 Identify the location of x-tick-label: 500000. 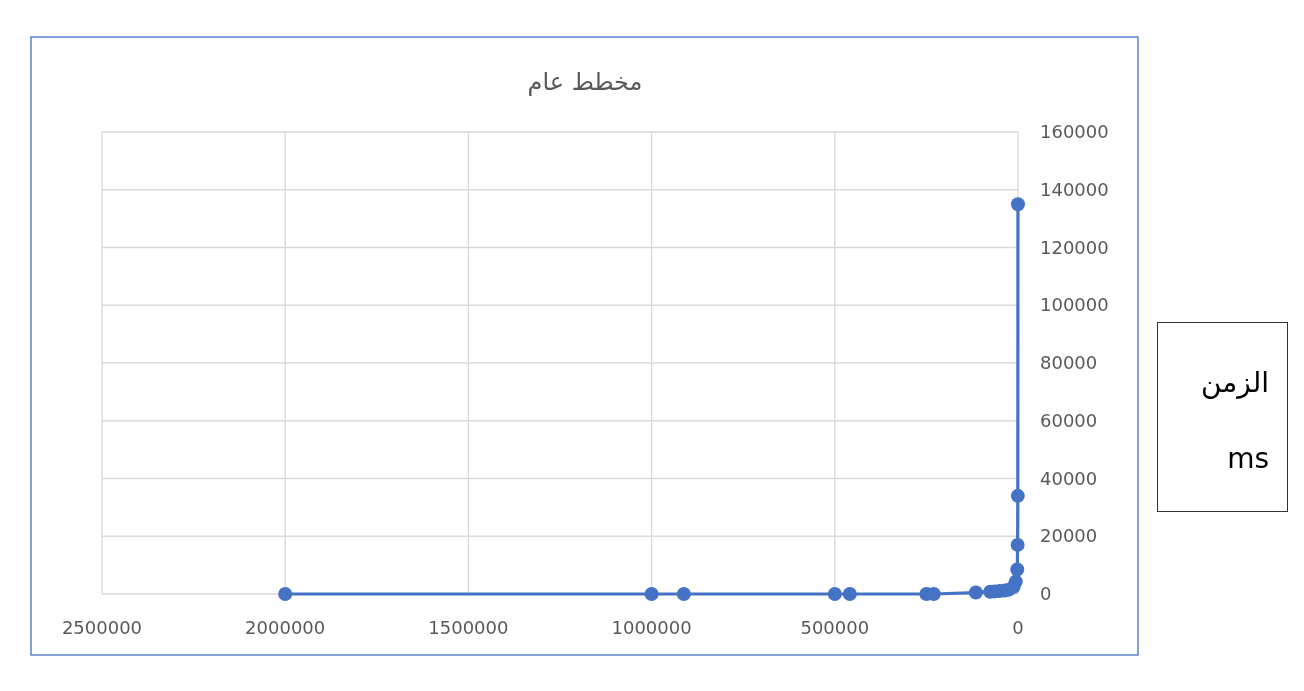
(835, 627).